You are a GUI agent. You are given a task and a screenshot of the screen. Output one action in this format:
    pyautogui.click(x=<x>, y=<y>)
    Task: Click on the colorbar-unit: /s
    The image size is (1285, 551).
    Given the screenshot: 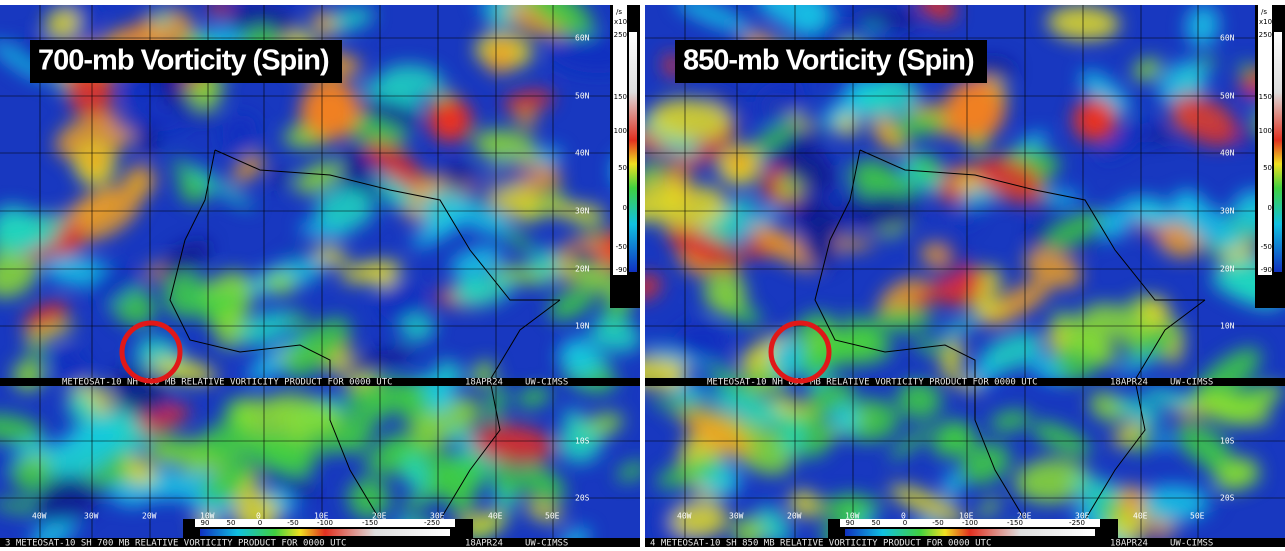 What is the action you would take?
    pyautogui.click(x=619, y=12)
    